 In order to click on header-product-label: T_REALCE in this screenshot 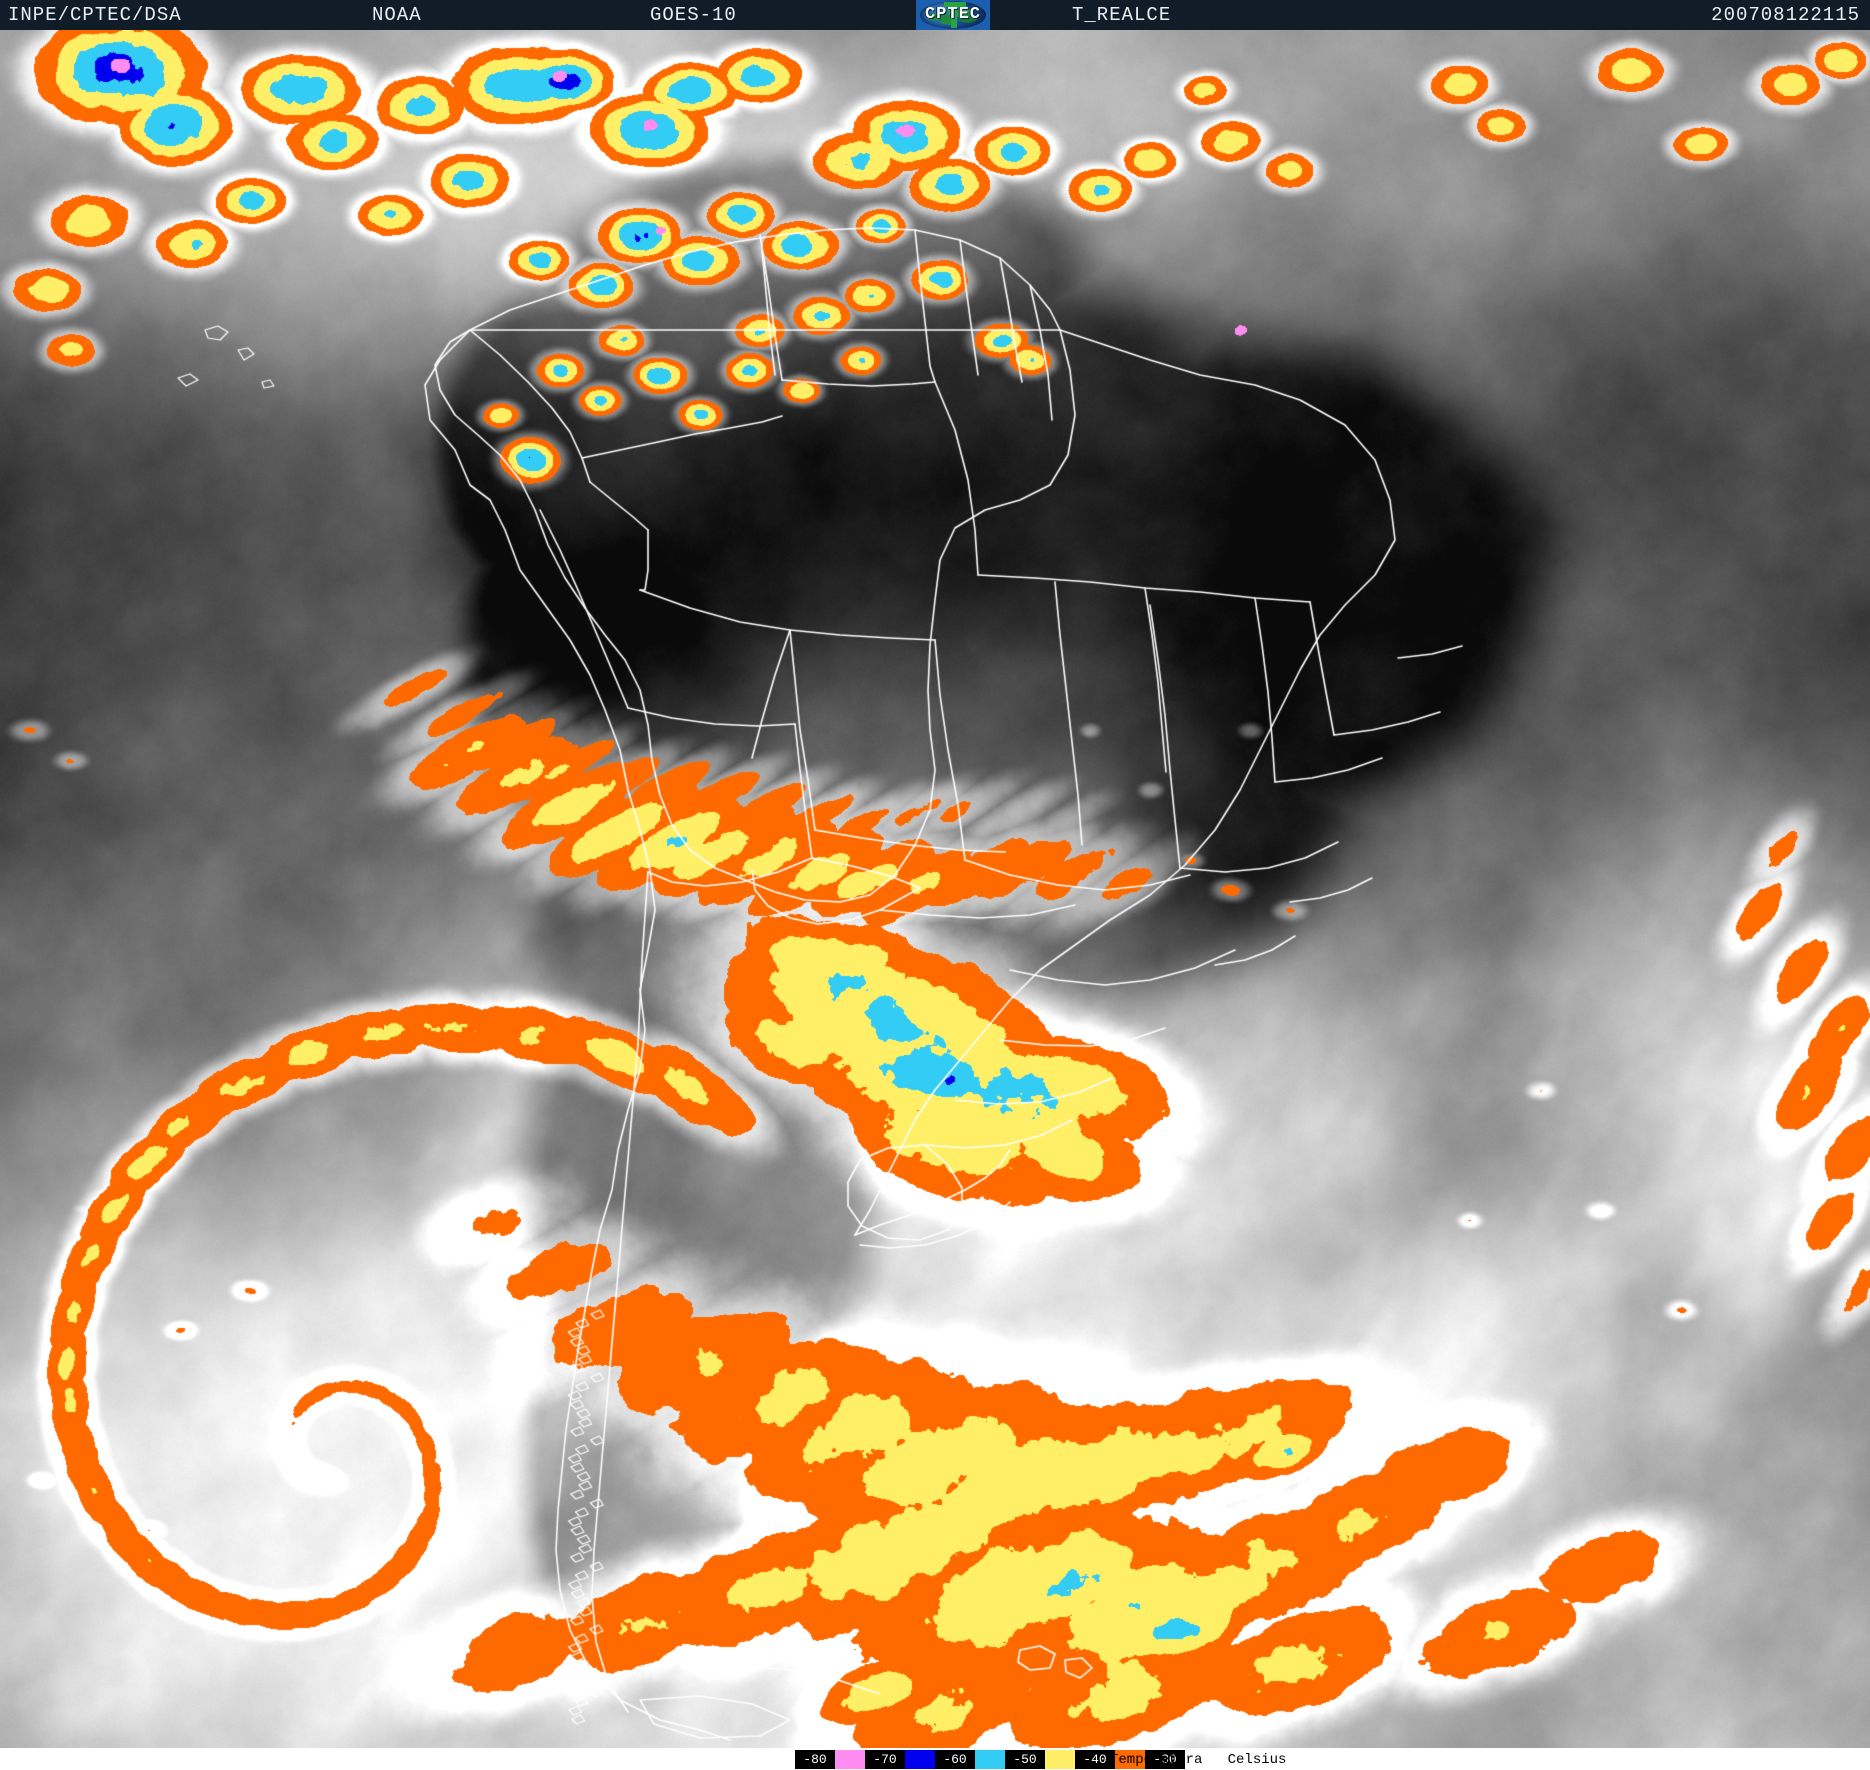, I will do `click(1122, 15)`.